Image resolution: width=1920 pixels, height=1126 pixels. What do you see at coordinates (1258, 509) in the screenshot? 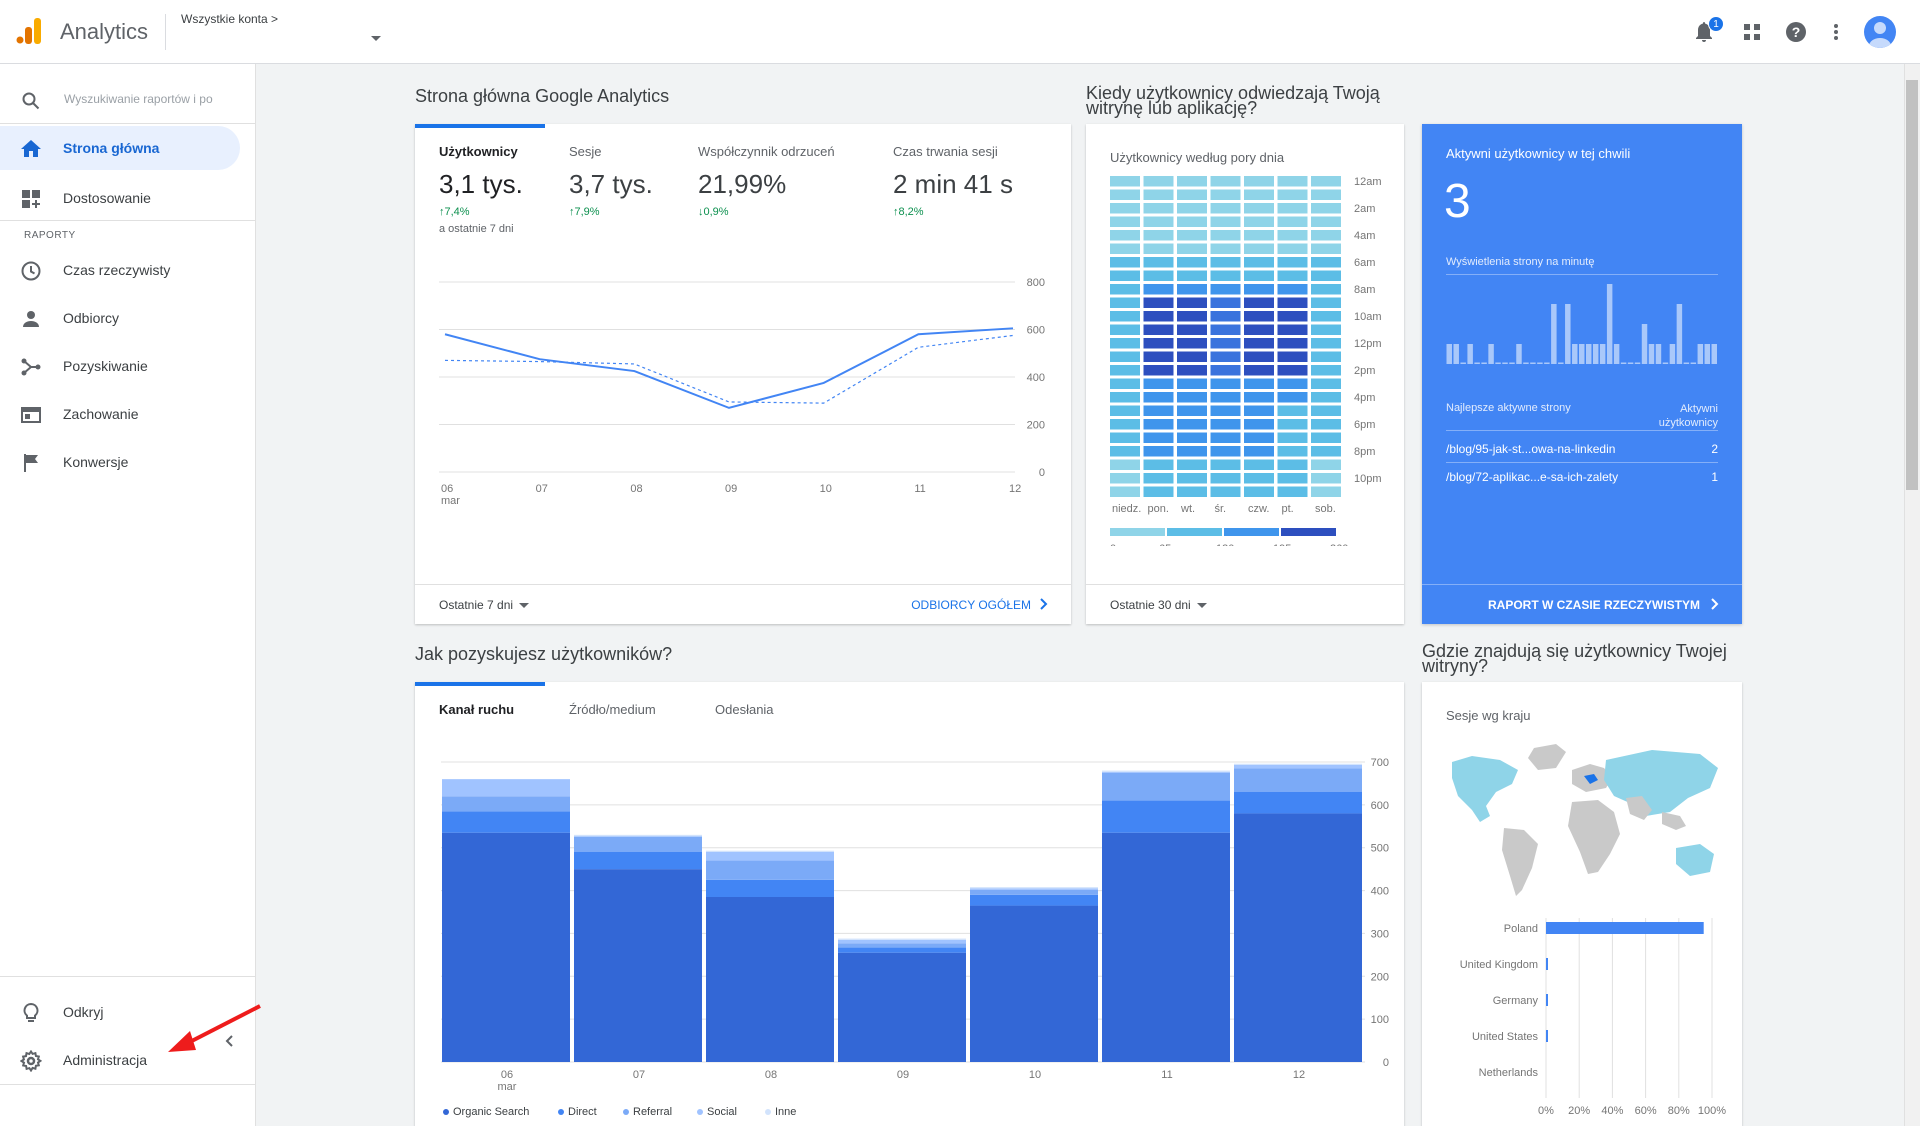
I see `day-label: czw.` at bounding box center [1258, 509].